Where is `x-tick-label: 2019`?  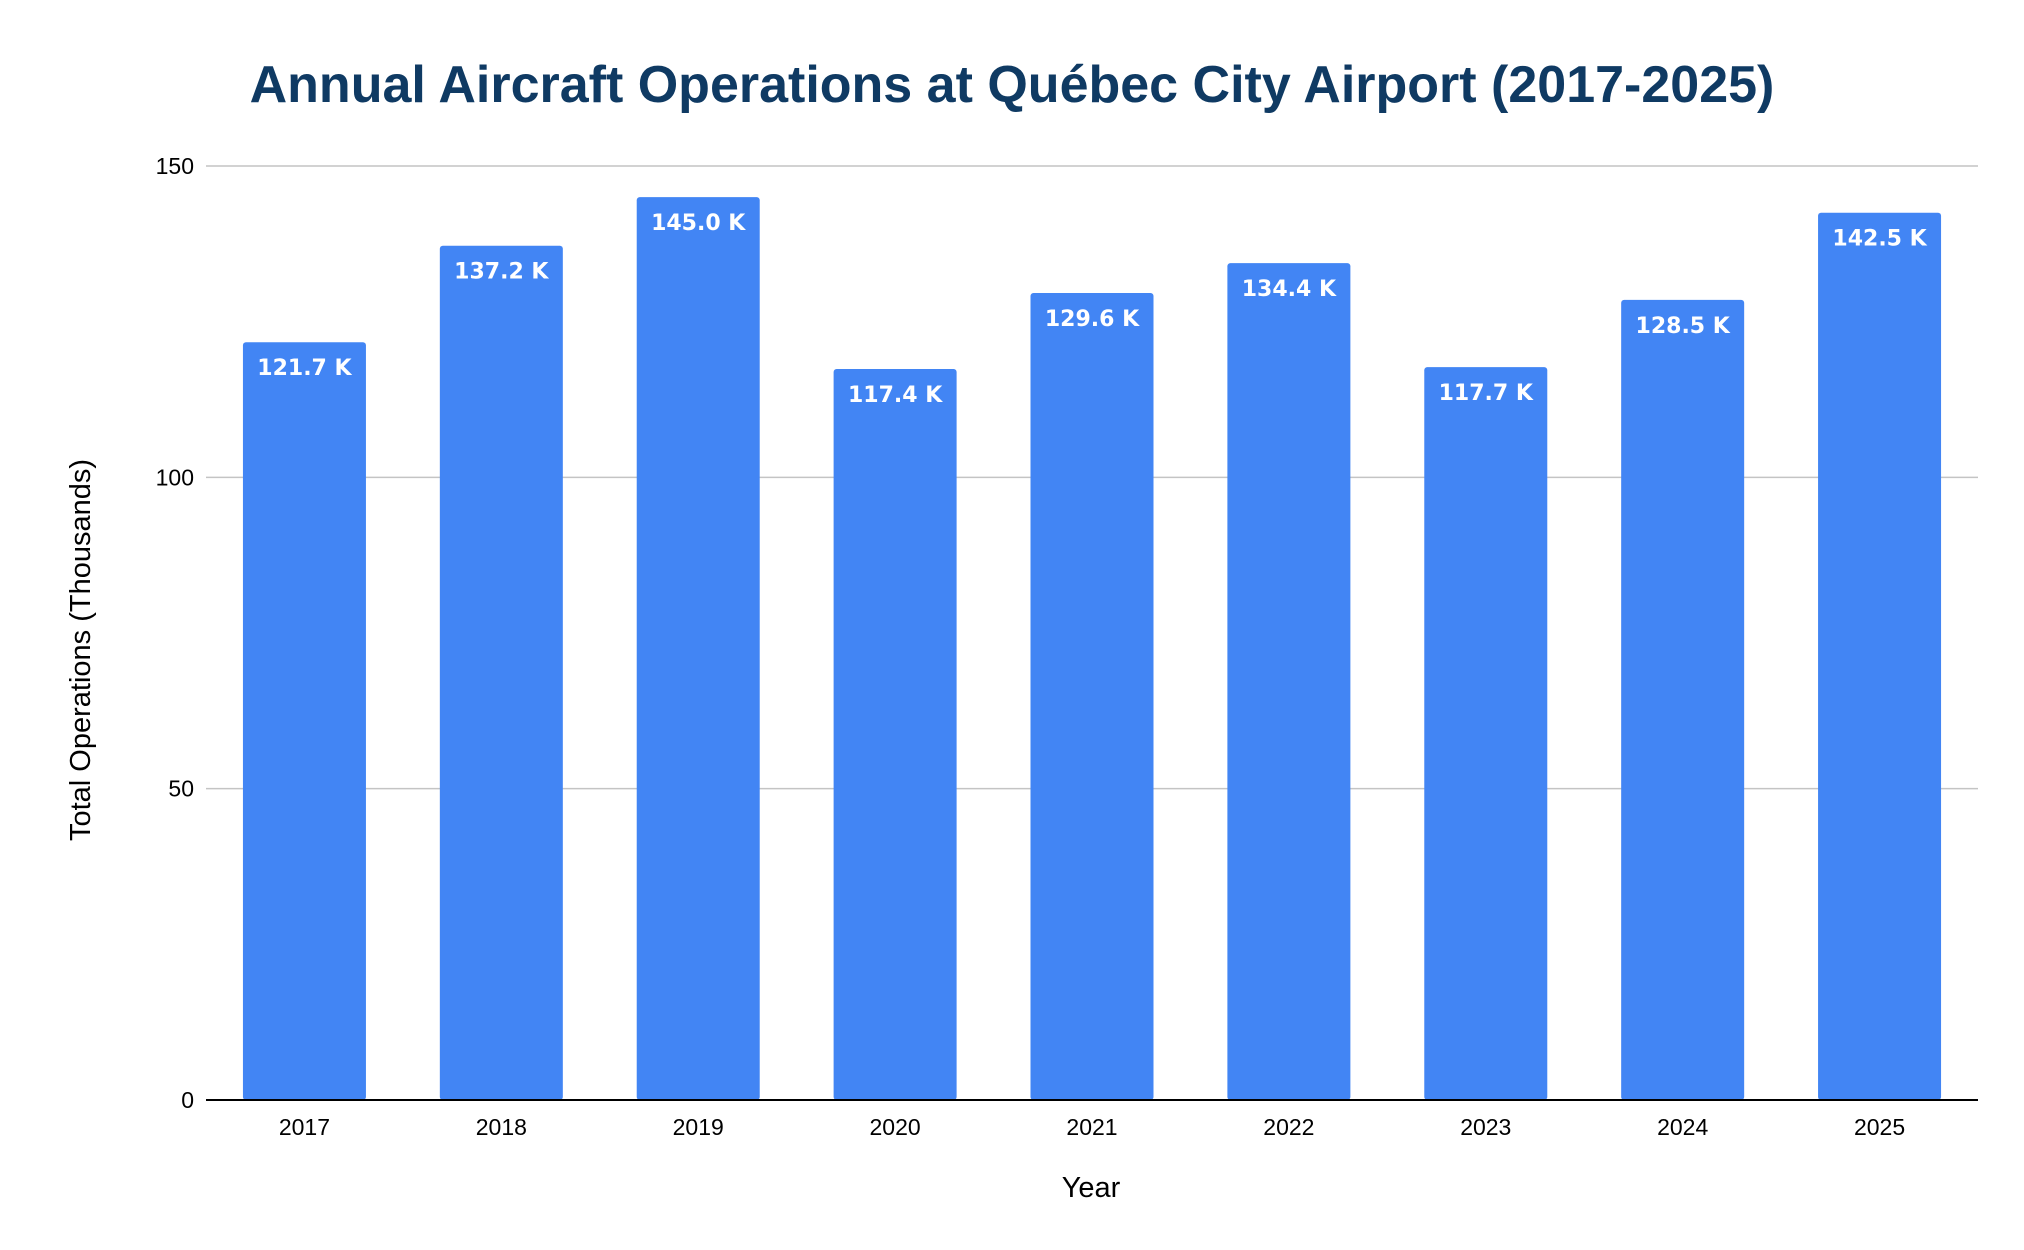
x-tick-label: 2019 is located at coordinates (698, 1127).